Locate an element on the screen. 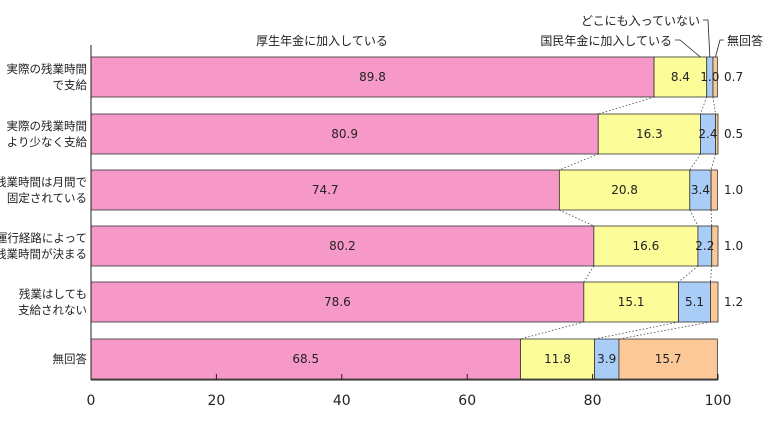  legend-label-3: どこにも入っていない is located at coordinates (640, 21).